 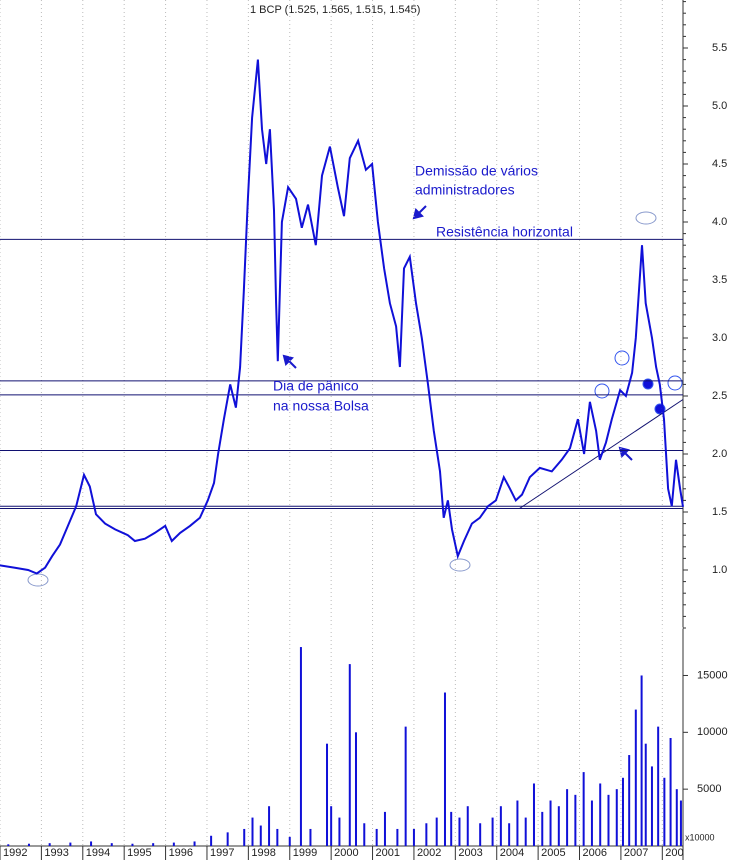 I want to click on y-tick-label: 4.0, so click(x=719, y=222).